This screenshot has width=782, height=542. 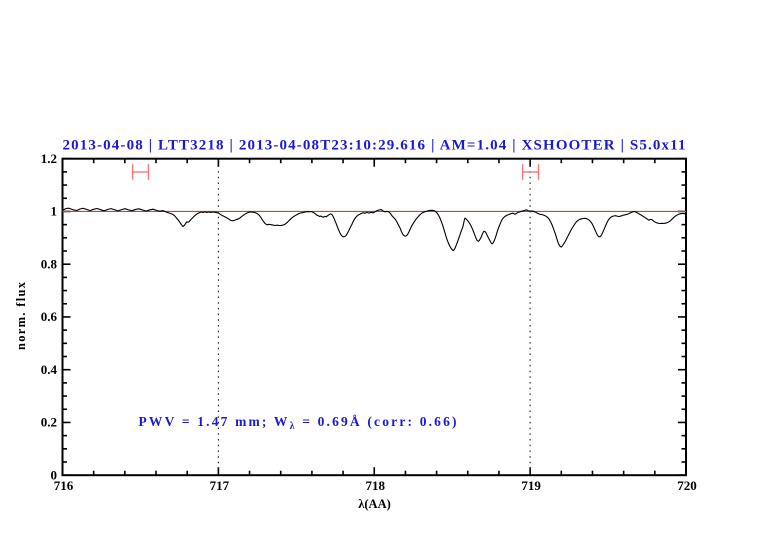 What do you see at coordinates (64, 485) in the screenshot?
I see `svg-text: 716` at bounding box center [64, 485].